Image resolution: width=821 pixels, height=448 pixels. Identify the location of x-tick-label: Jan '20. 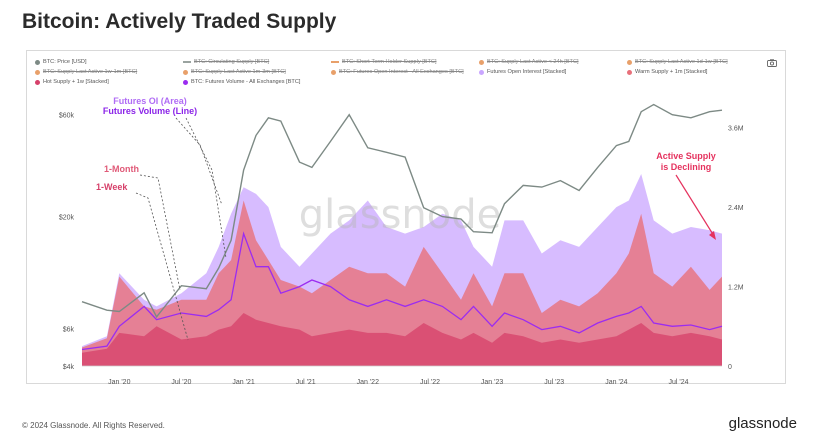
(119, 382).